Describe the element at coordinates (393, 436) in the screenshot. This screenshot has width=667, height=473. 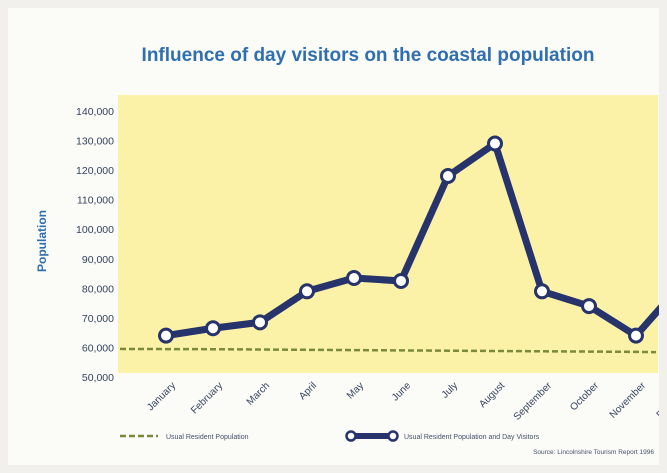
I see `legend-visitors-marker-right` at that location.